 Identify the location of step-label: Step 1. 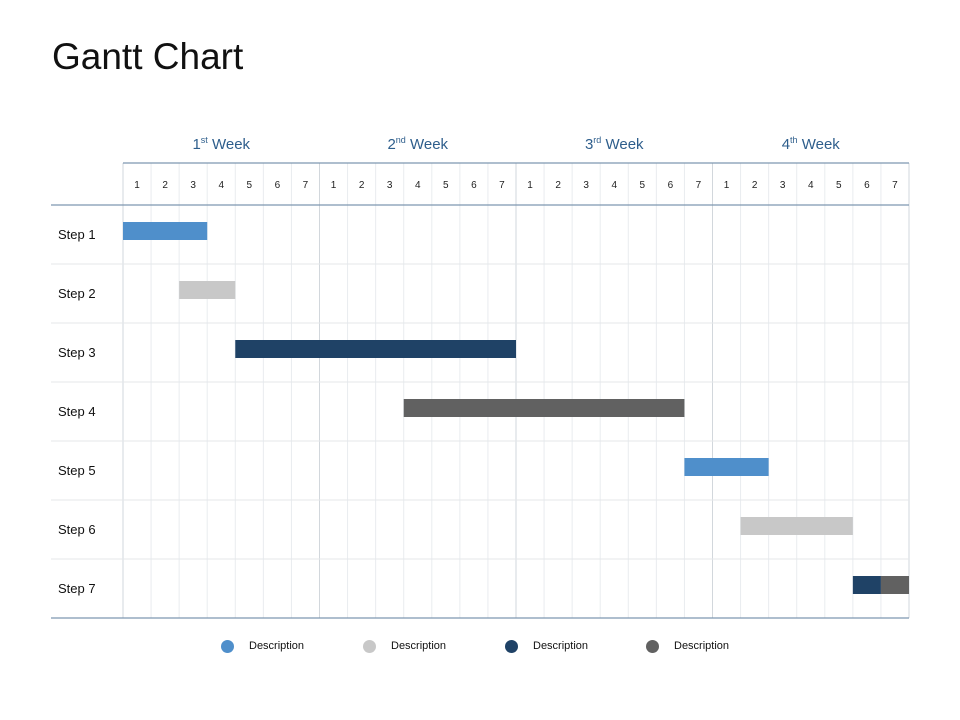
(77, 234).